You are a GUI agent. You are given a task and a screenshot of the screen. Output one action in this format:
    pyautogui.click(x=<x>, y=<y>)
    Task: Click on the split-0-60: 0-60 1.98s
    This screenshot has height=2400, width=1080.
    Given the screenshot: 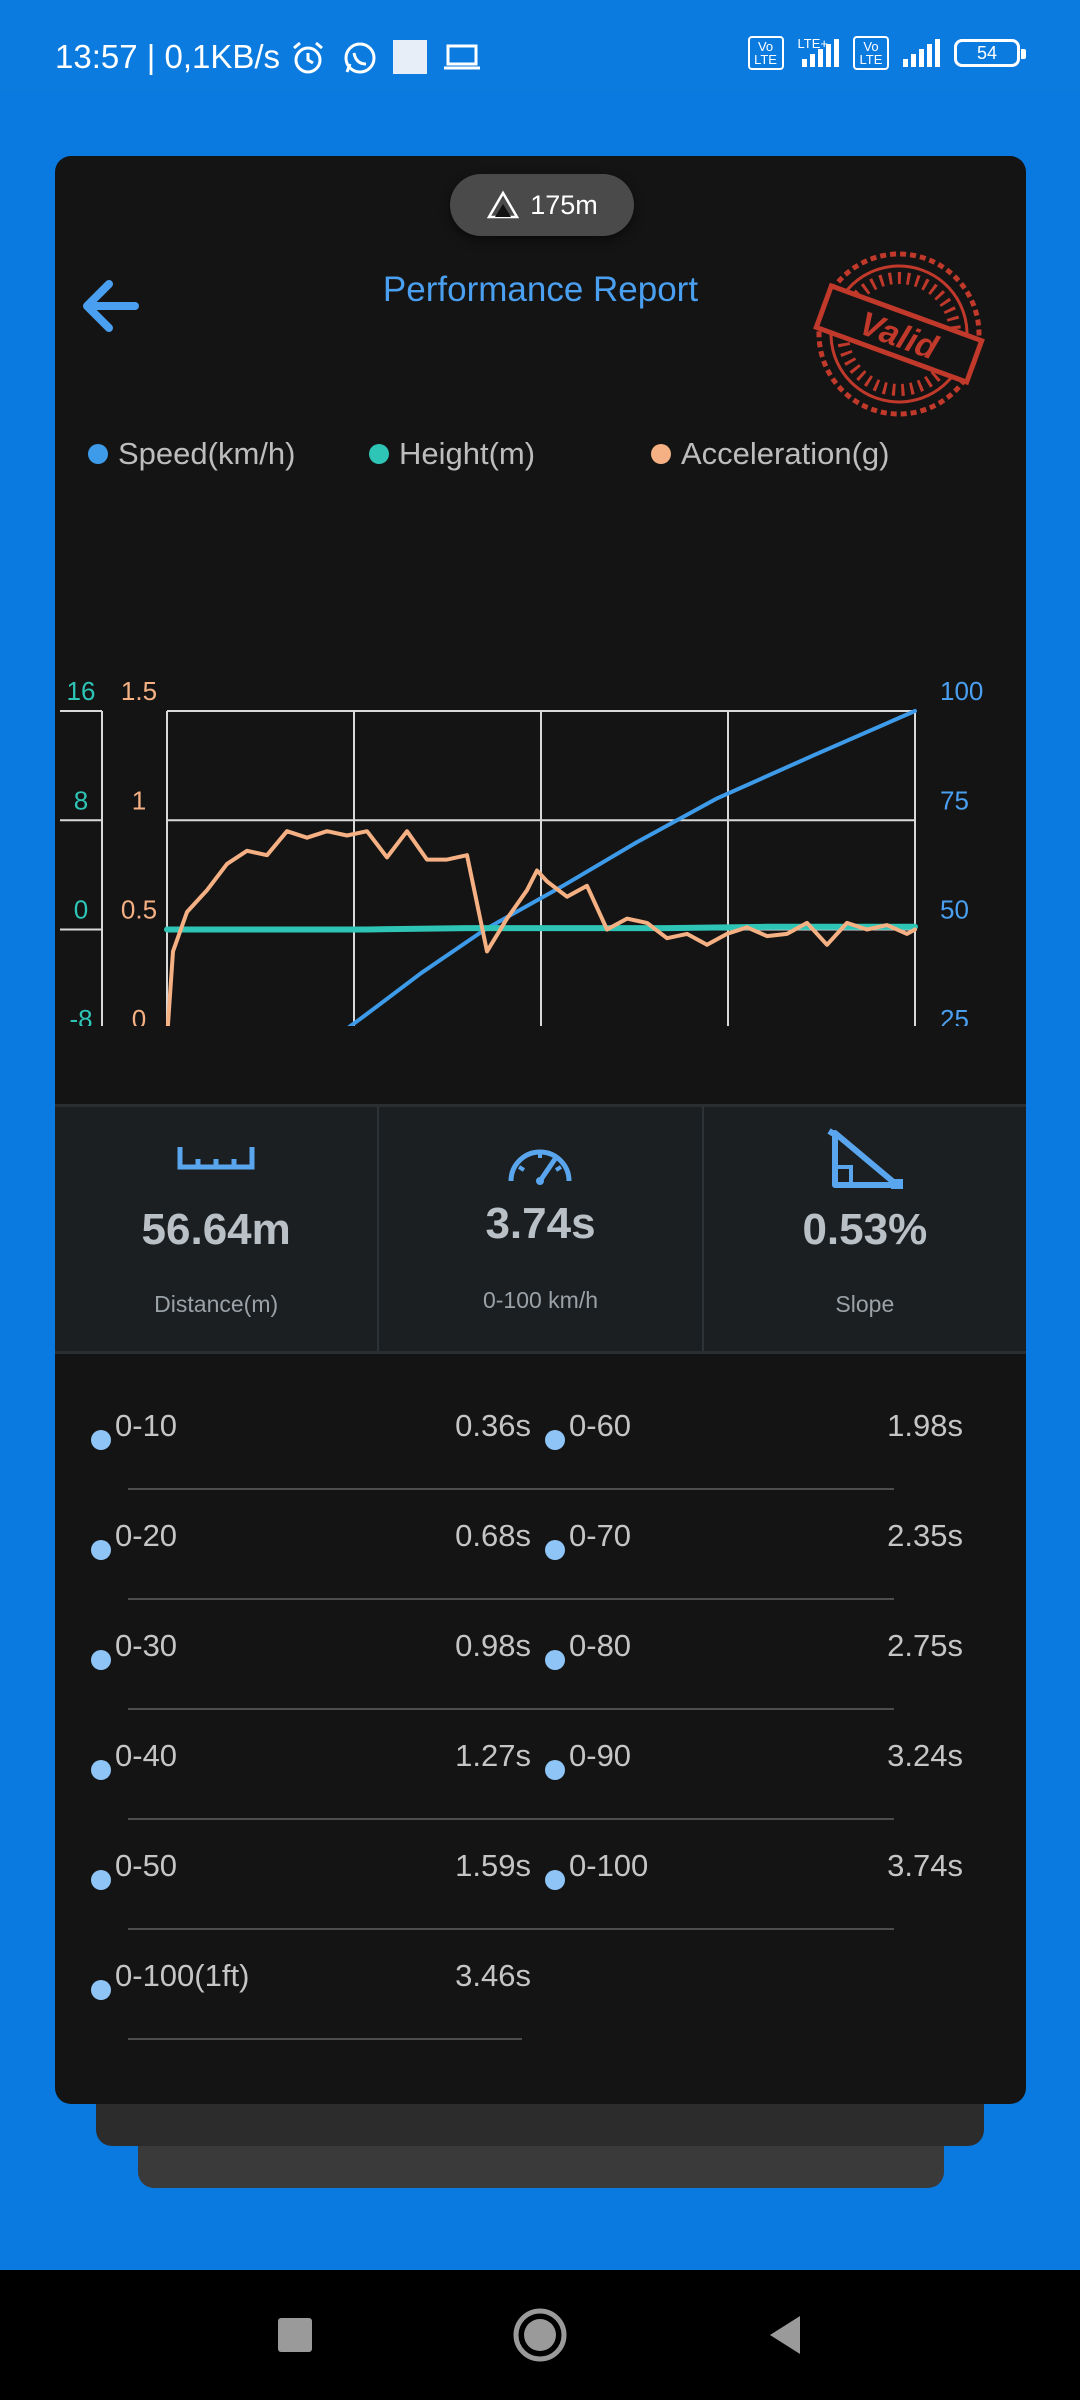 What is the action you would take?
    pyautogui.click(x=754, y=1451)
    